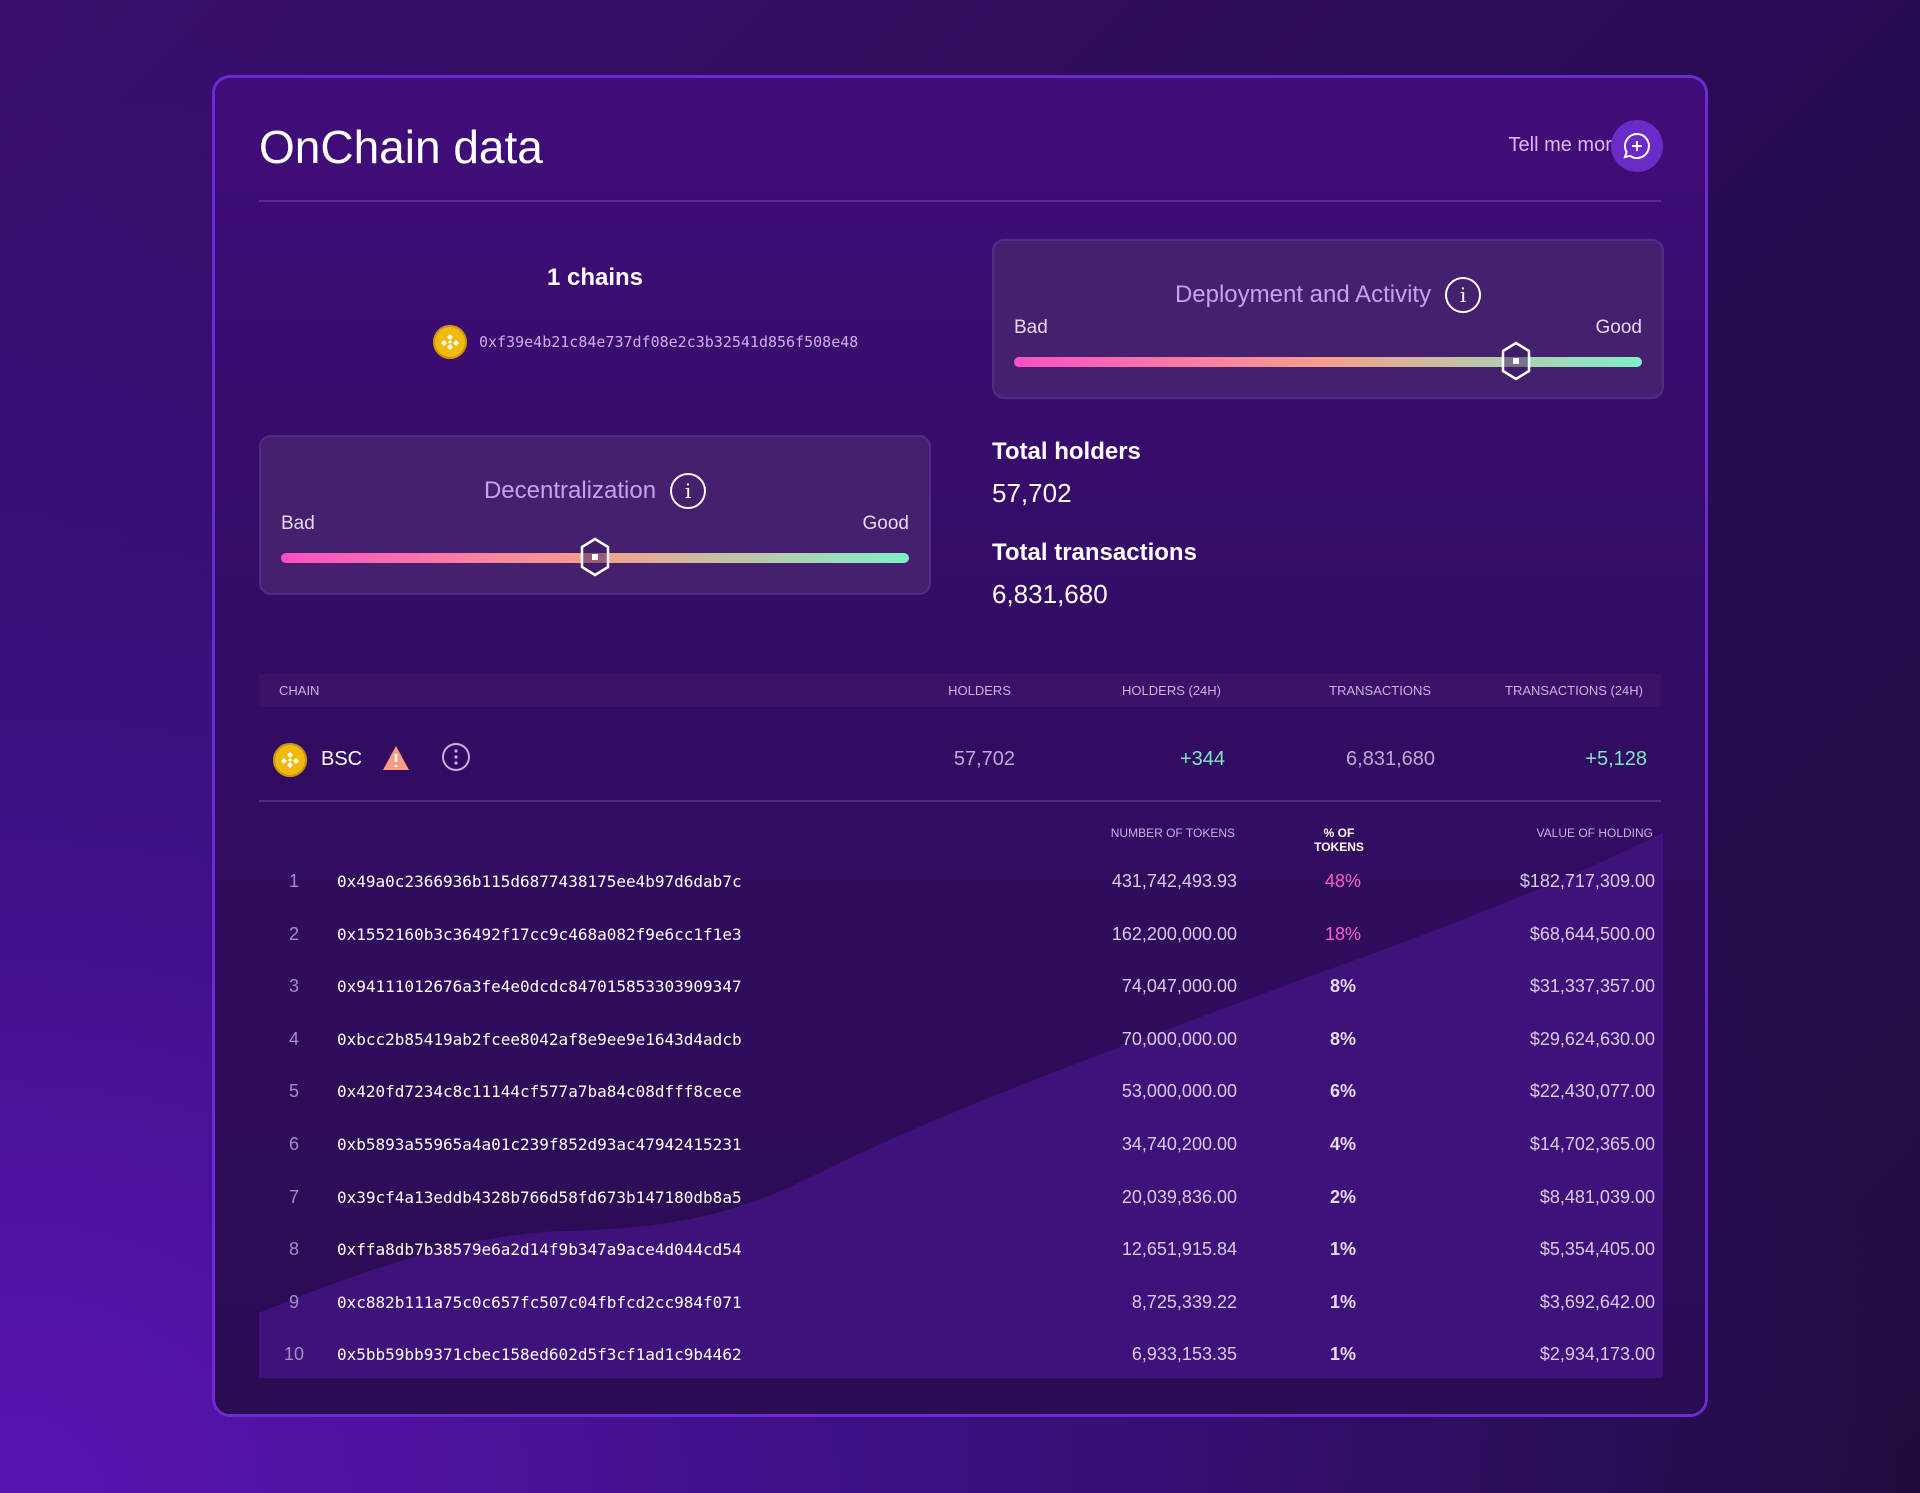 The image size is (1920, 1493). Describe the element at coordinates (1339, 840) in the screenshot. I see `col-percent-of-tokens: % OF TOKENS` at that location.